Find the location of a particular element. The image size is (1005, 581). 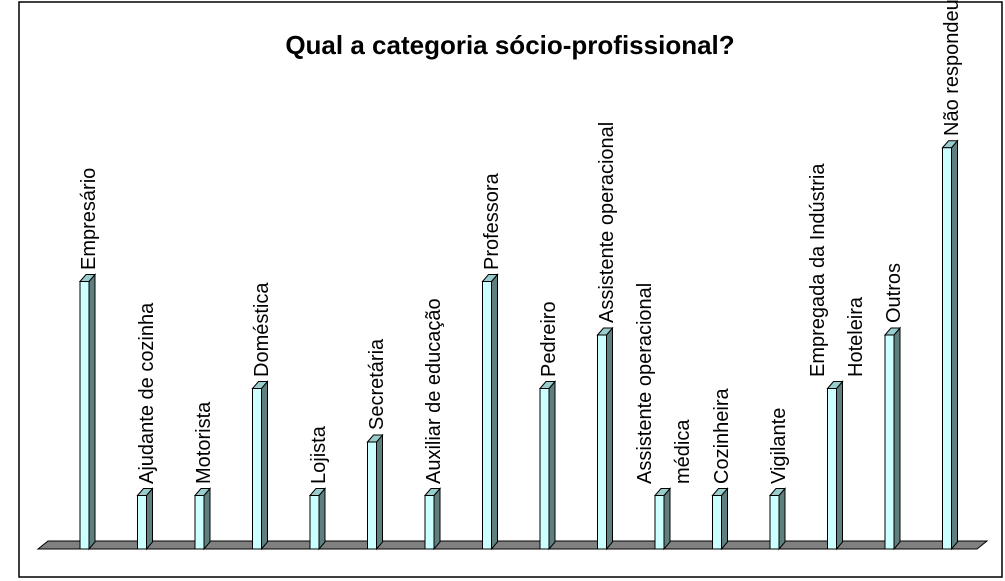

category-label: Pedreiro is located at coordinates (549, 338).